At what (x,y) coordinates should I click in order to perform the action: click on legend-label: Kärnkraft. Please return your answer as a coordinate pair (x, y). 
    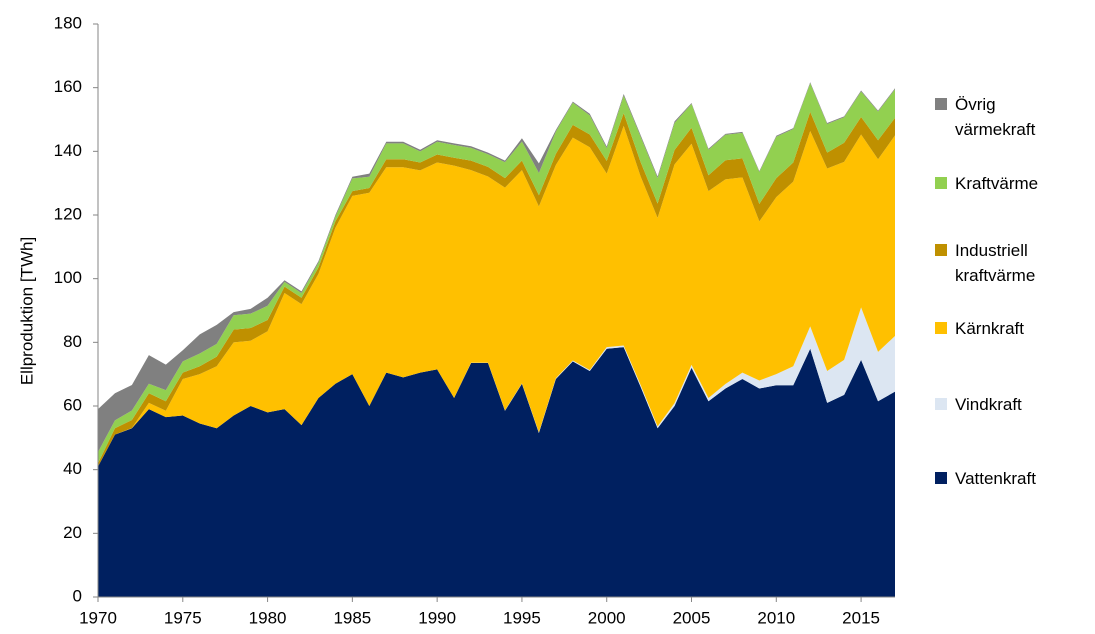
    Looking at the image, I should click on (989, 328).